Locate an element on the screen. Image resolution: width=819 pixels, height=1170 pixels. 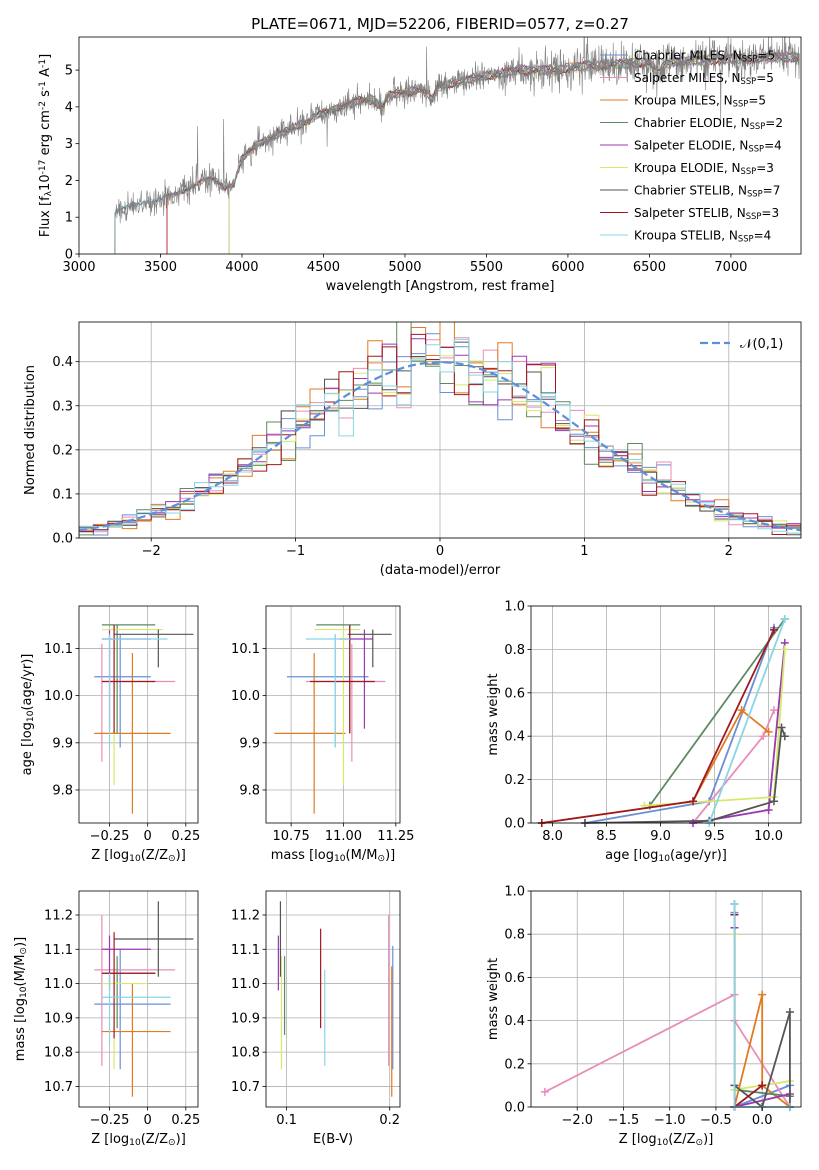
y-tick-label: 4 is located at coordinates (69, 107).